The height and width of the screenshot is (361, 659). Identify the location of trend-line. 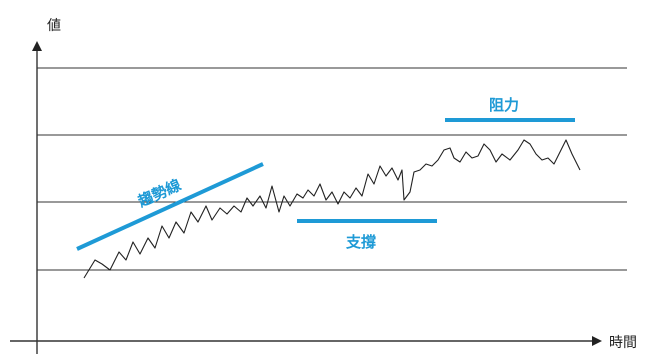
(170, 206).